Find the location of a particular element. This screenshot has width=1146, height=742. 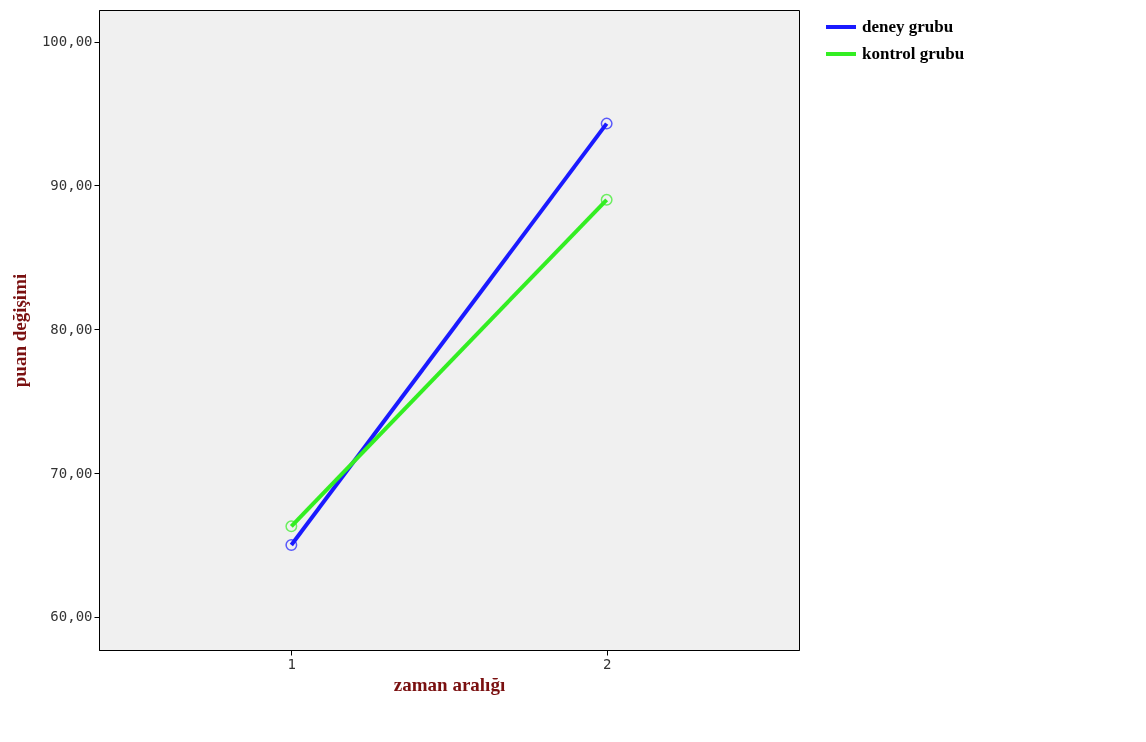

y-tick-label: 80,00 is located at coordinates (71, 328).